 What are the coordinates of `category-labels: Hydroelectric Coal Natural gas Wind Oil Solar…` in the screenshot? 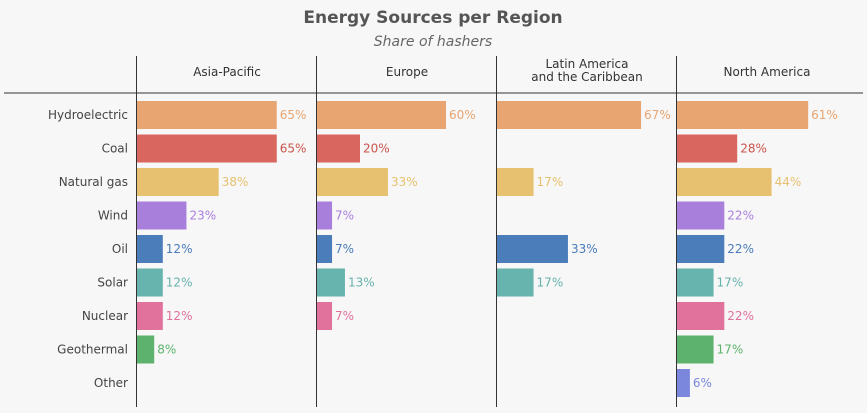 It's located at (88, 249).